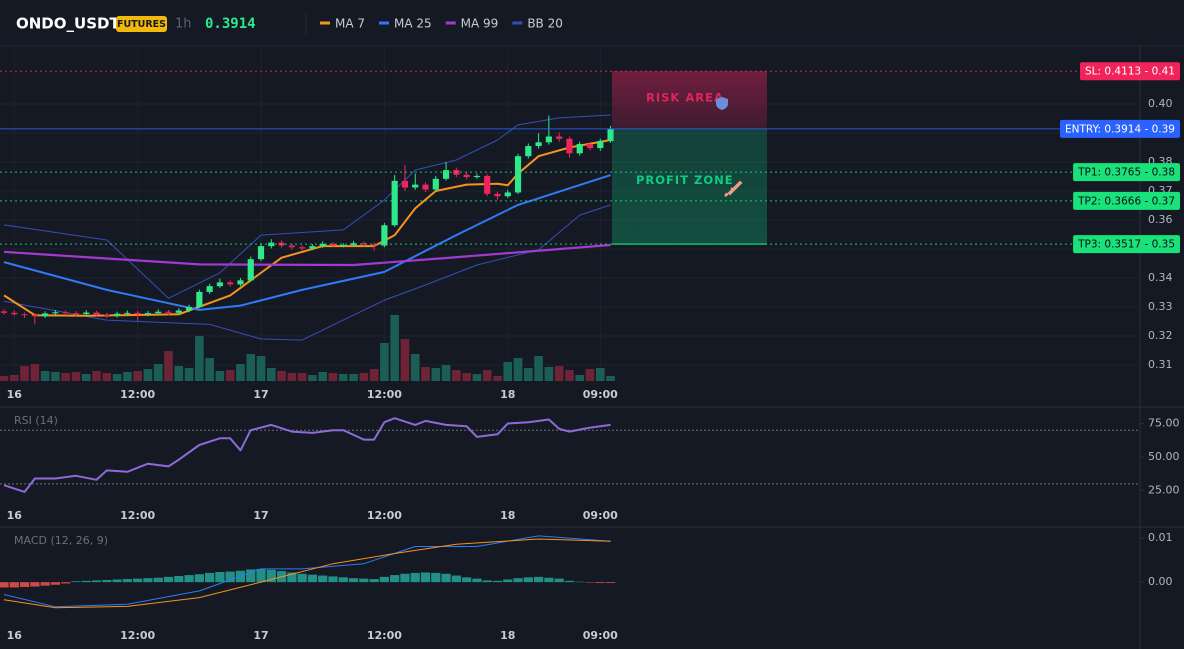 The width and height of the screenshot is (1184, 649). Describe the element at coordinates (1160, 364) in the screenshot. I see `y-tick-label: 0.31` at that location.